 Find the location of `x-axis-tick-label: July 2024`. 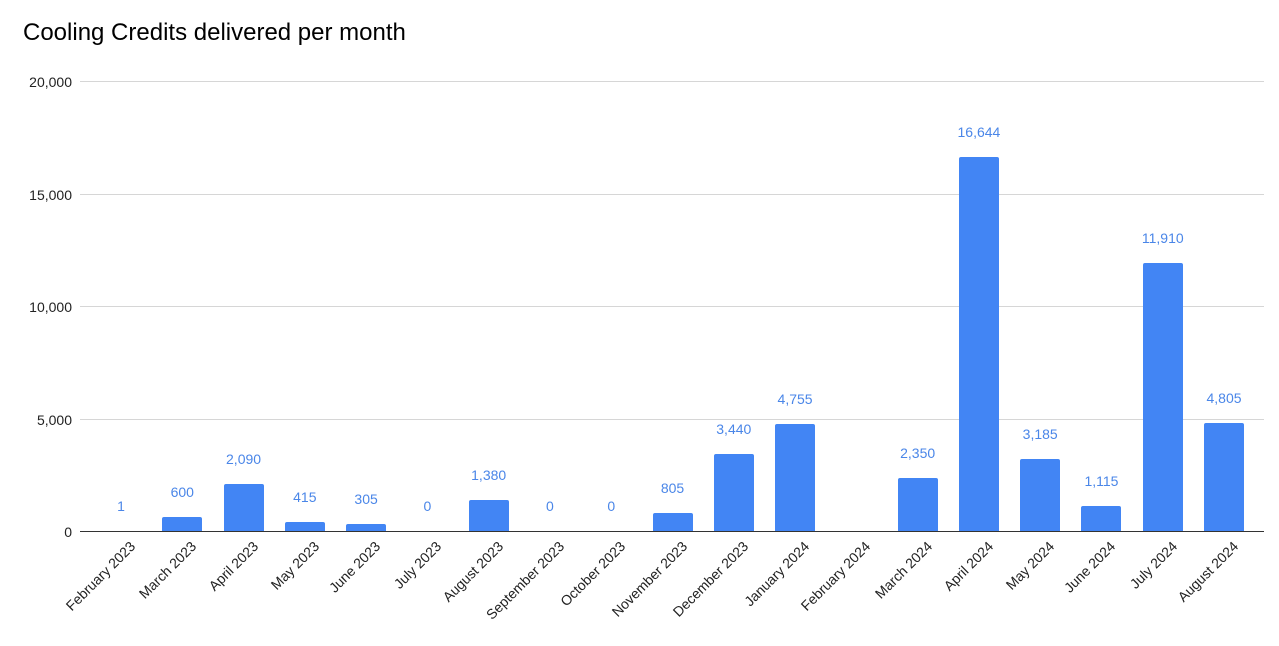

x-axis-tick-label: July 2024 is located at coordinates (1153, 565).